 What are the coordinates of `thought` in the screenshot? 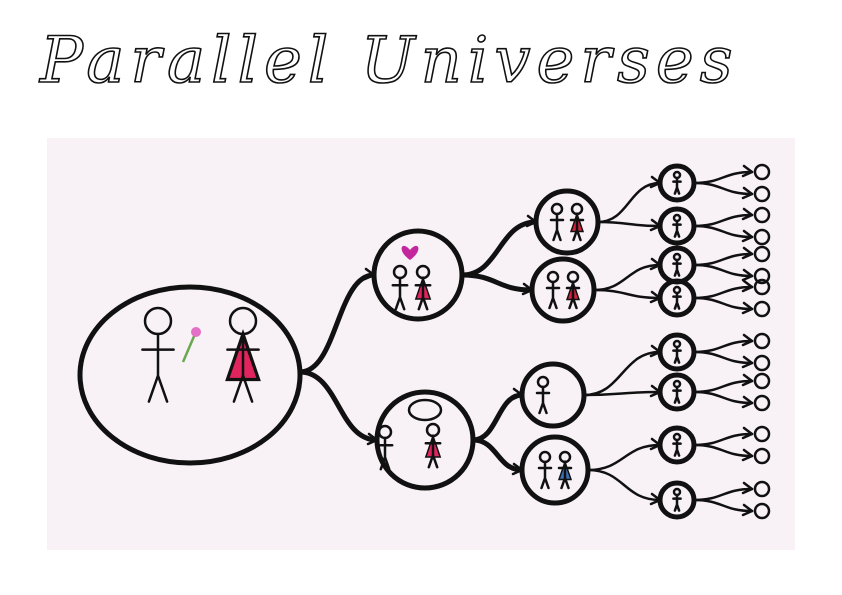 It's located at (425, 410).